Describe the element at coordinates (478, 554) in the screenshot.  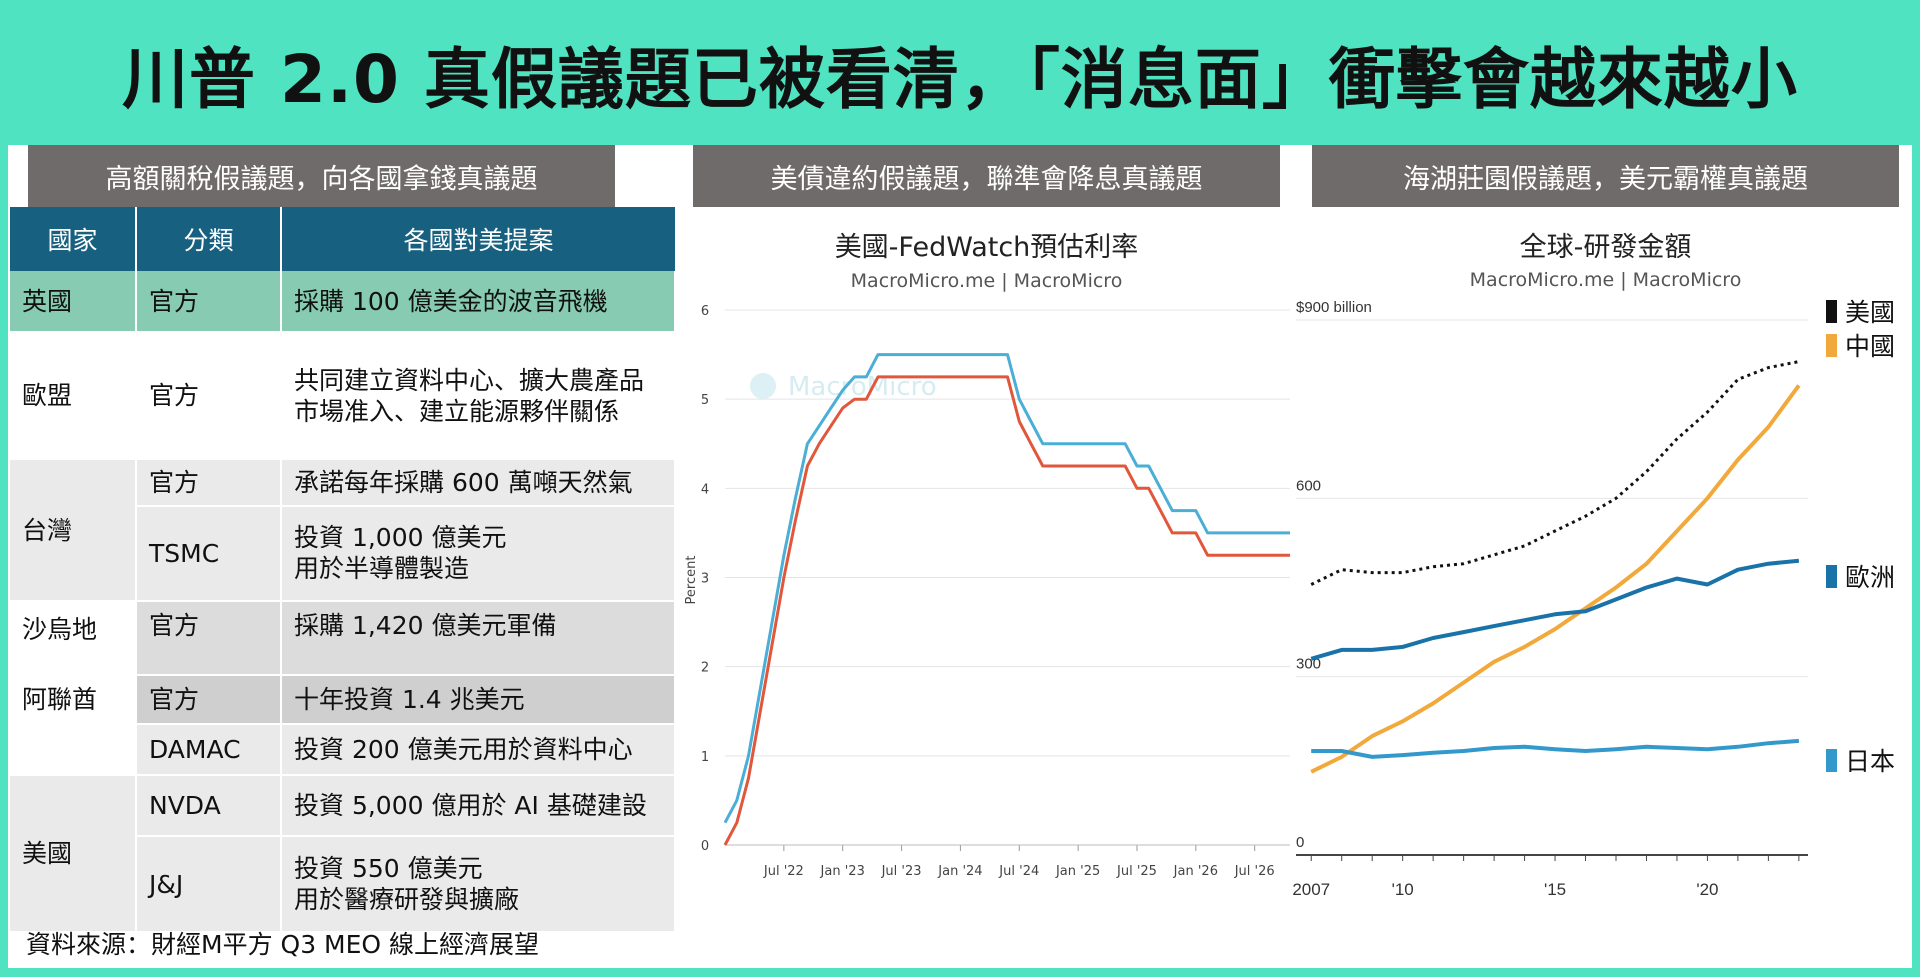
I see `table-cell-proposal: 投資 1,000 億美元 用於半導體製造` at that location.